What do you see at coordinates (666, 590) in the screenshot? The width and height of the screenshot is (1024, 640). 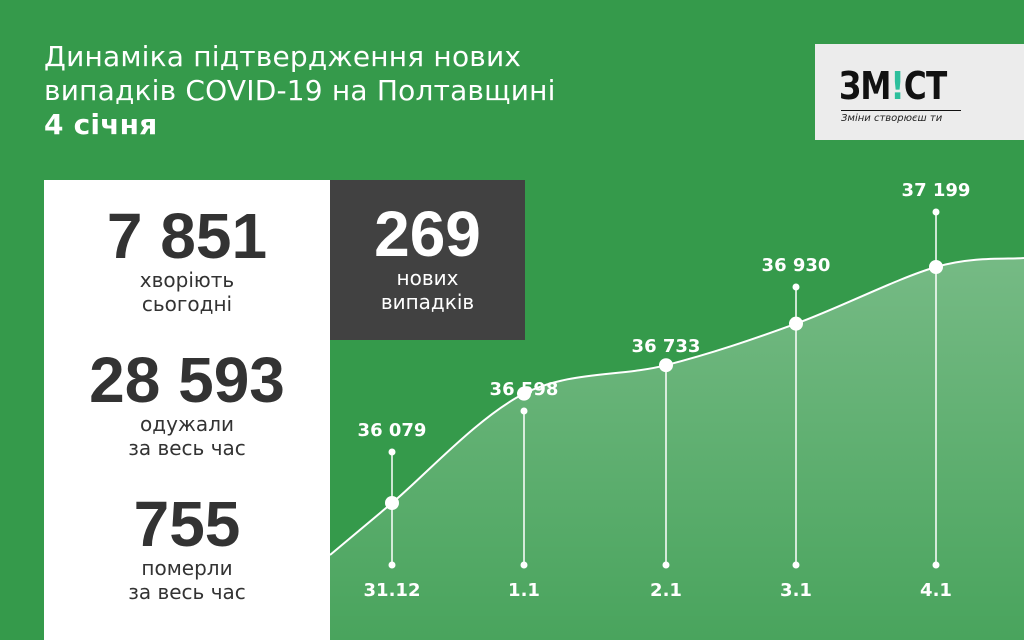 I see `x-tick-label-2: 2.1` at bounding box center [666, 590].